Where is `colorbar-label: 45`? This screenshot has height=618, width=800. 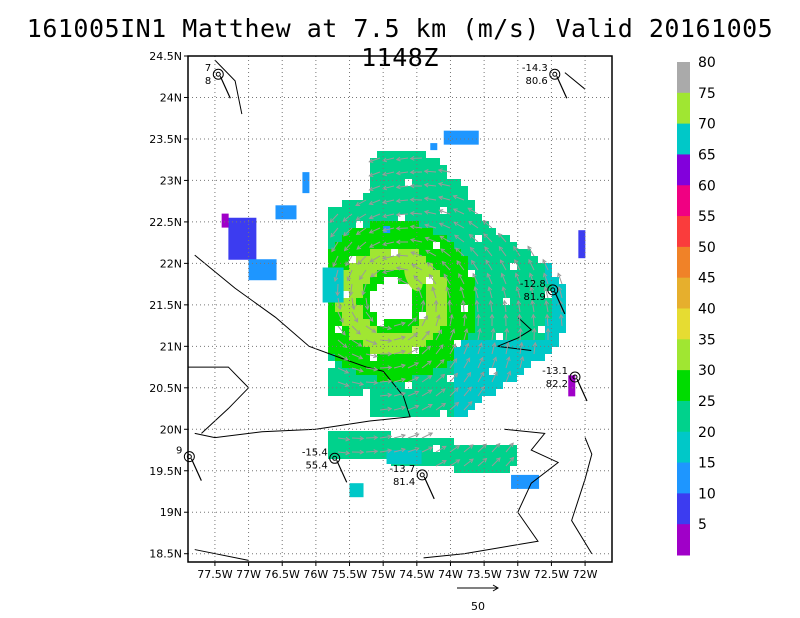 colorbar-label: 45 is located at coordinates (707, 279).